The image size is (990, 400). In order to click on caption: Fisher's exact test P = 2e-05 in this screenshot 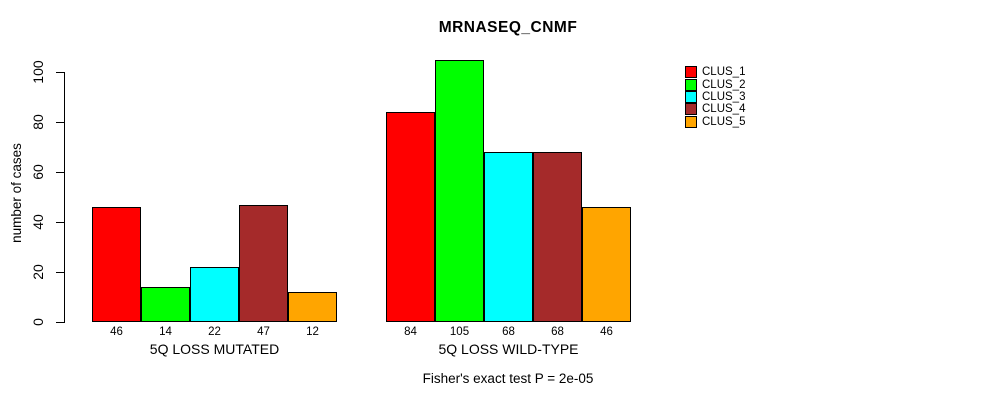, I will do `click(508, 378)`.